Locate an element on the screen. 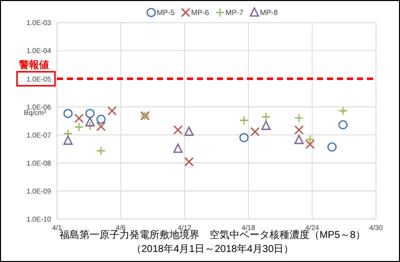 The width and height of the screenshot is (400, 262). ref-line-label: 警報値 is located at coordinates (33, 64).